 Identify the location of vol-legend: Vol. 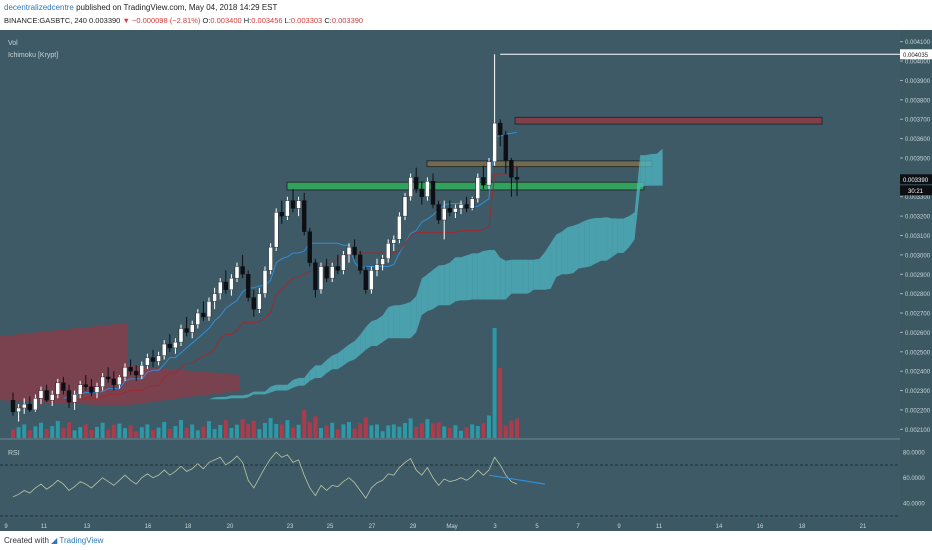
(13, 43).